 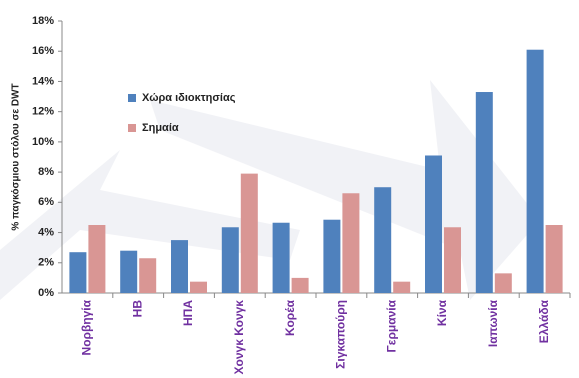 What do you see at coordinates (43, 142) in the screenshot?
I see `y-tick-label: 10%` at bounding box center [43, 142].